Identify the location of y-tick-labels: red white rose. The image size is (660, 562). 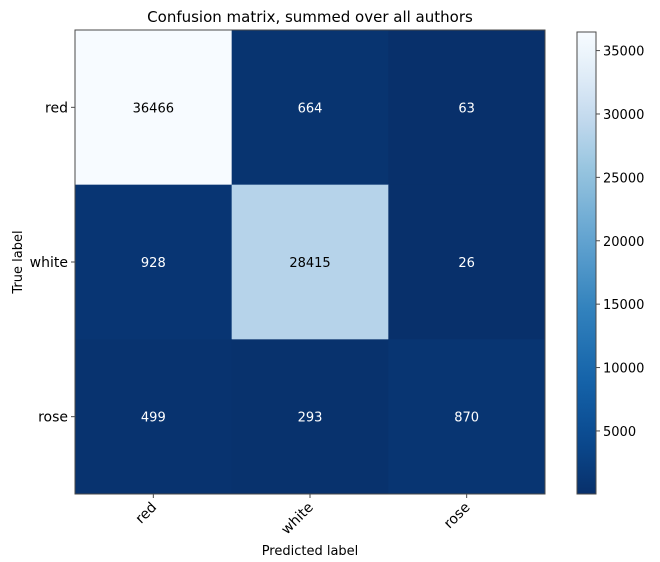
(52, 263).